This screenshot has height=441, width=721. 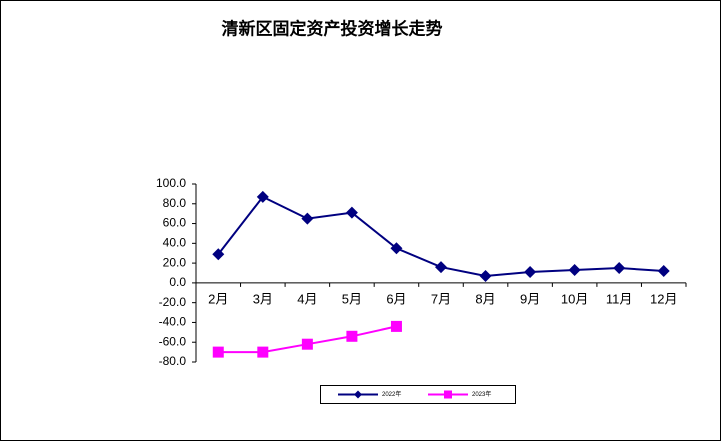 What do you see at coordinates (177, 282) in the screenshot?
I see `y-tick-label: 0.0` at bounding box center [177, 282].